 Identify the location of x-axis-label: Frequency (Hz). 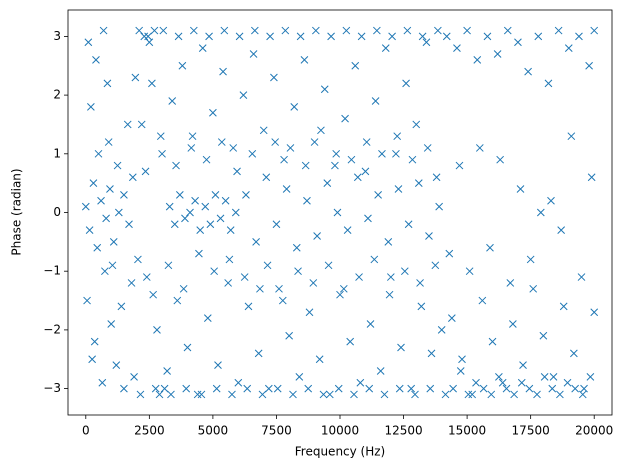
(340, 452).